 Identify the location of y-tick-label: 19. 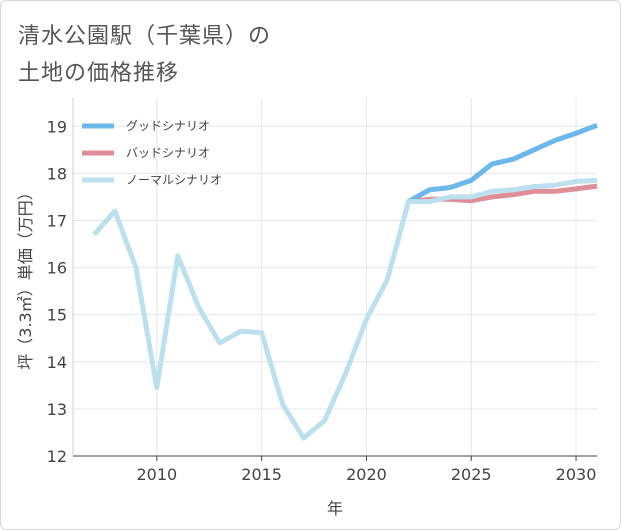
(57, 126).